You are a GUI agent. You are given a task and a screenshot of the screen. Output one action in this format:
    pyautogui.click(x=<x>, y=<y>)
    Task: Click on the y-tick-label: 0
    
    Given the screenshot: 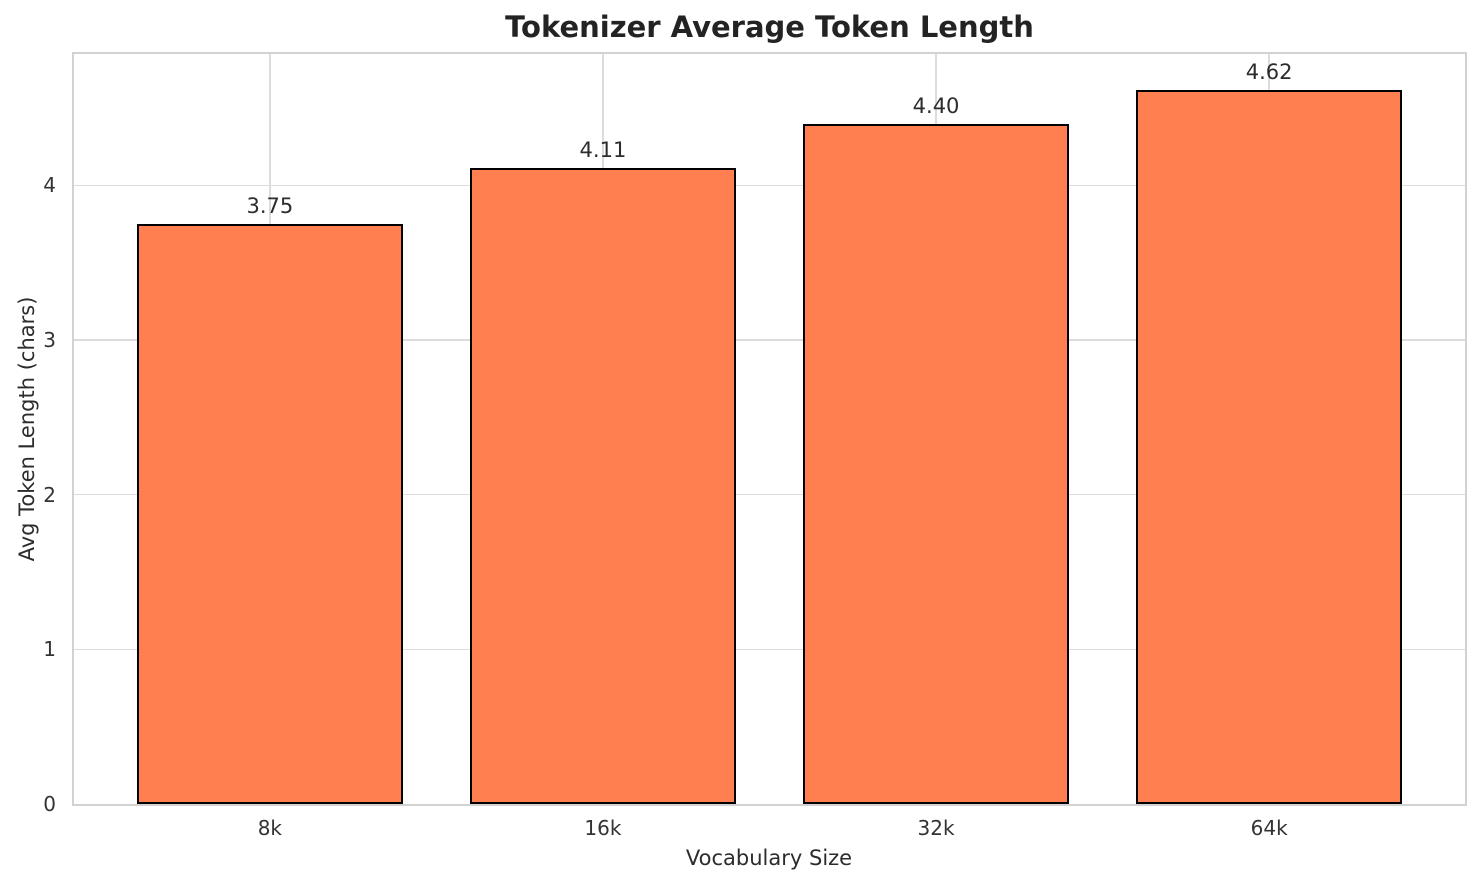 What is the action you would take?
    pyautogui.click(x=49, y=804)
    